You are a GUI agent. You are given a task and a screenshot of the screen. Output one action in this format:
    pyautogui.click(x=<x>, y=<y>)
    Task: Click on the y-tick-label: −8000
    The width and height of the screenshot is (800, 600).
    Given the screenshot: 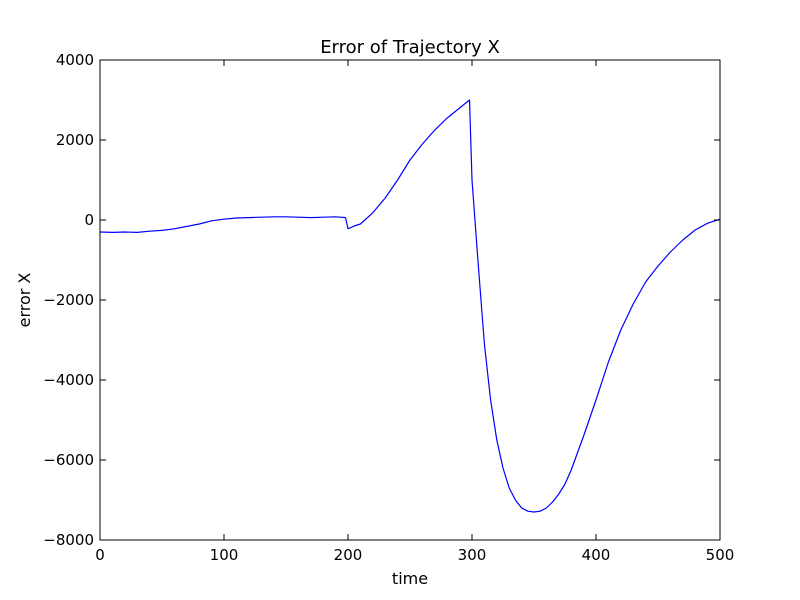 What is the action you would take?
    pyautogui.click(x=68, y=540)
    